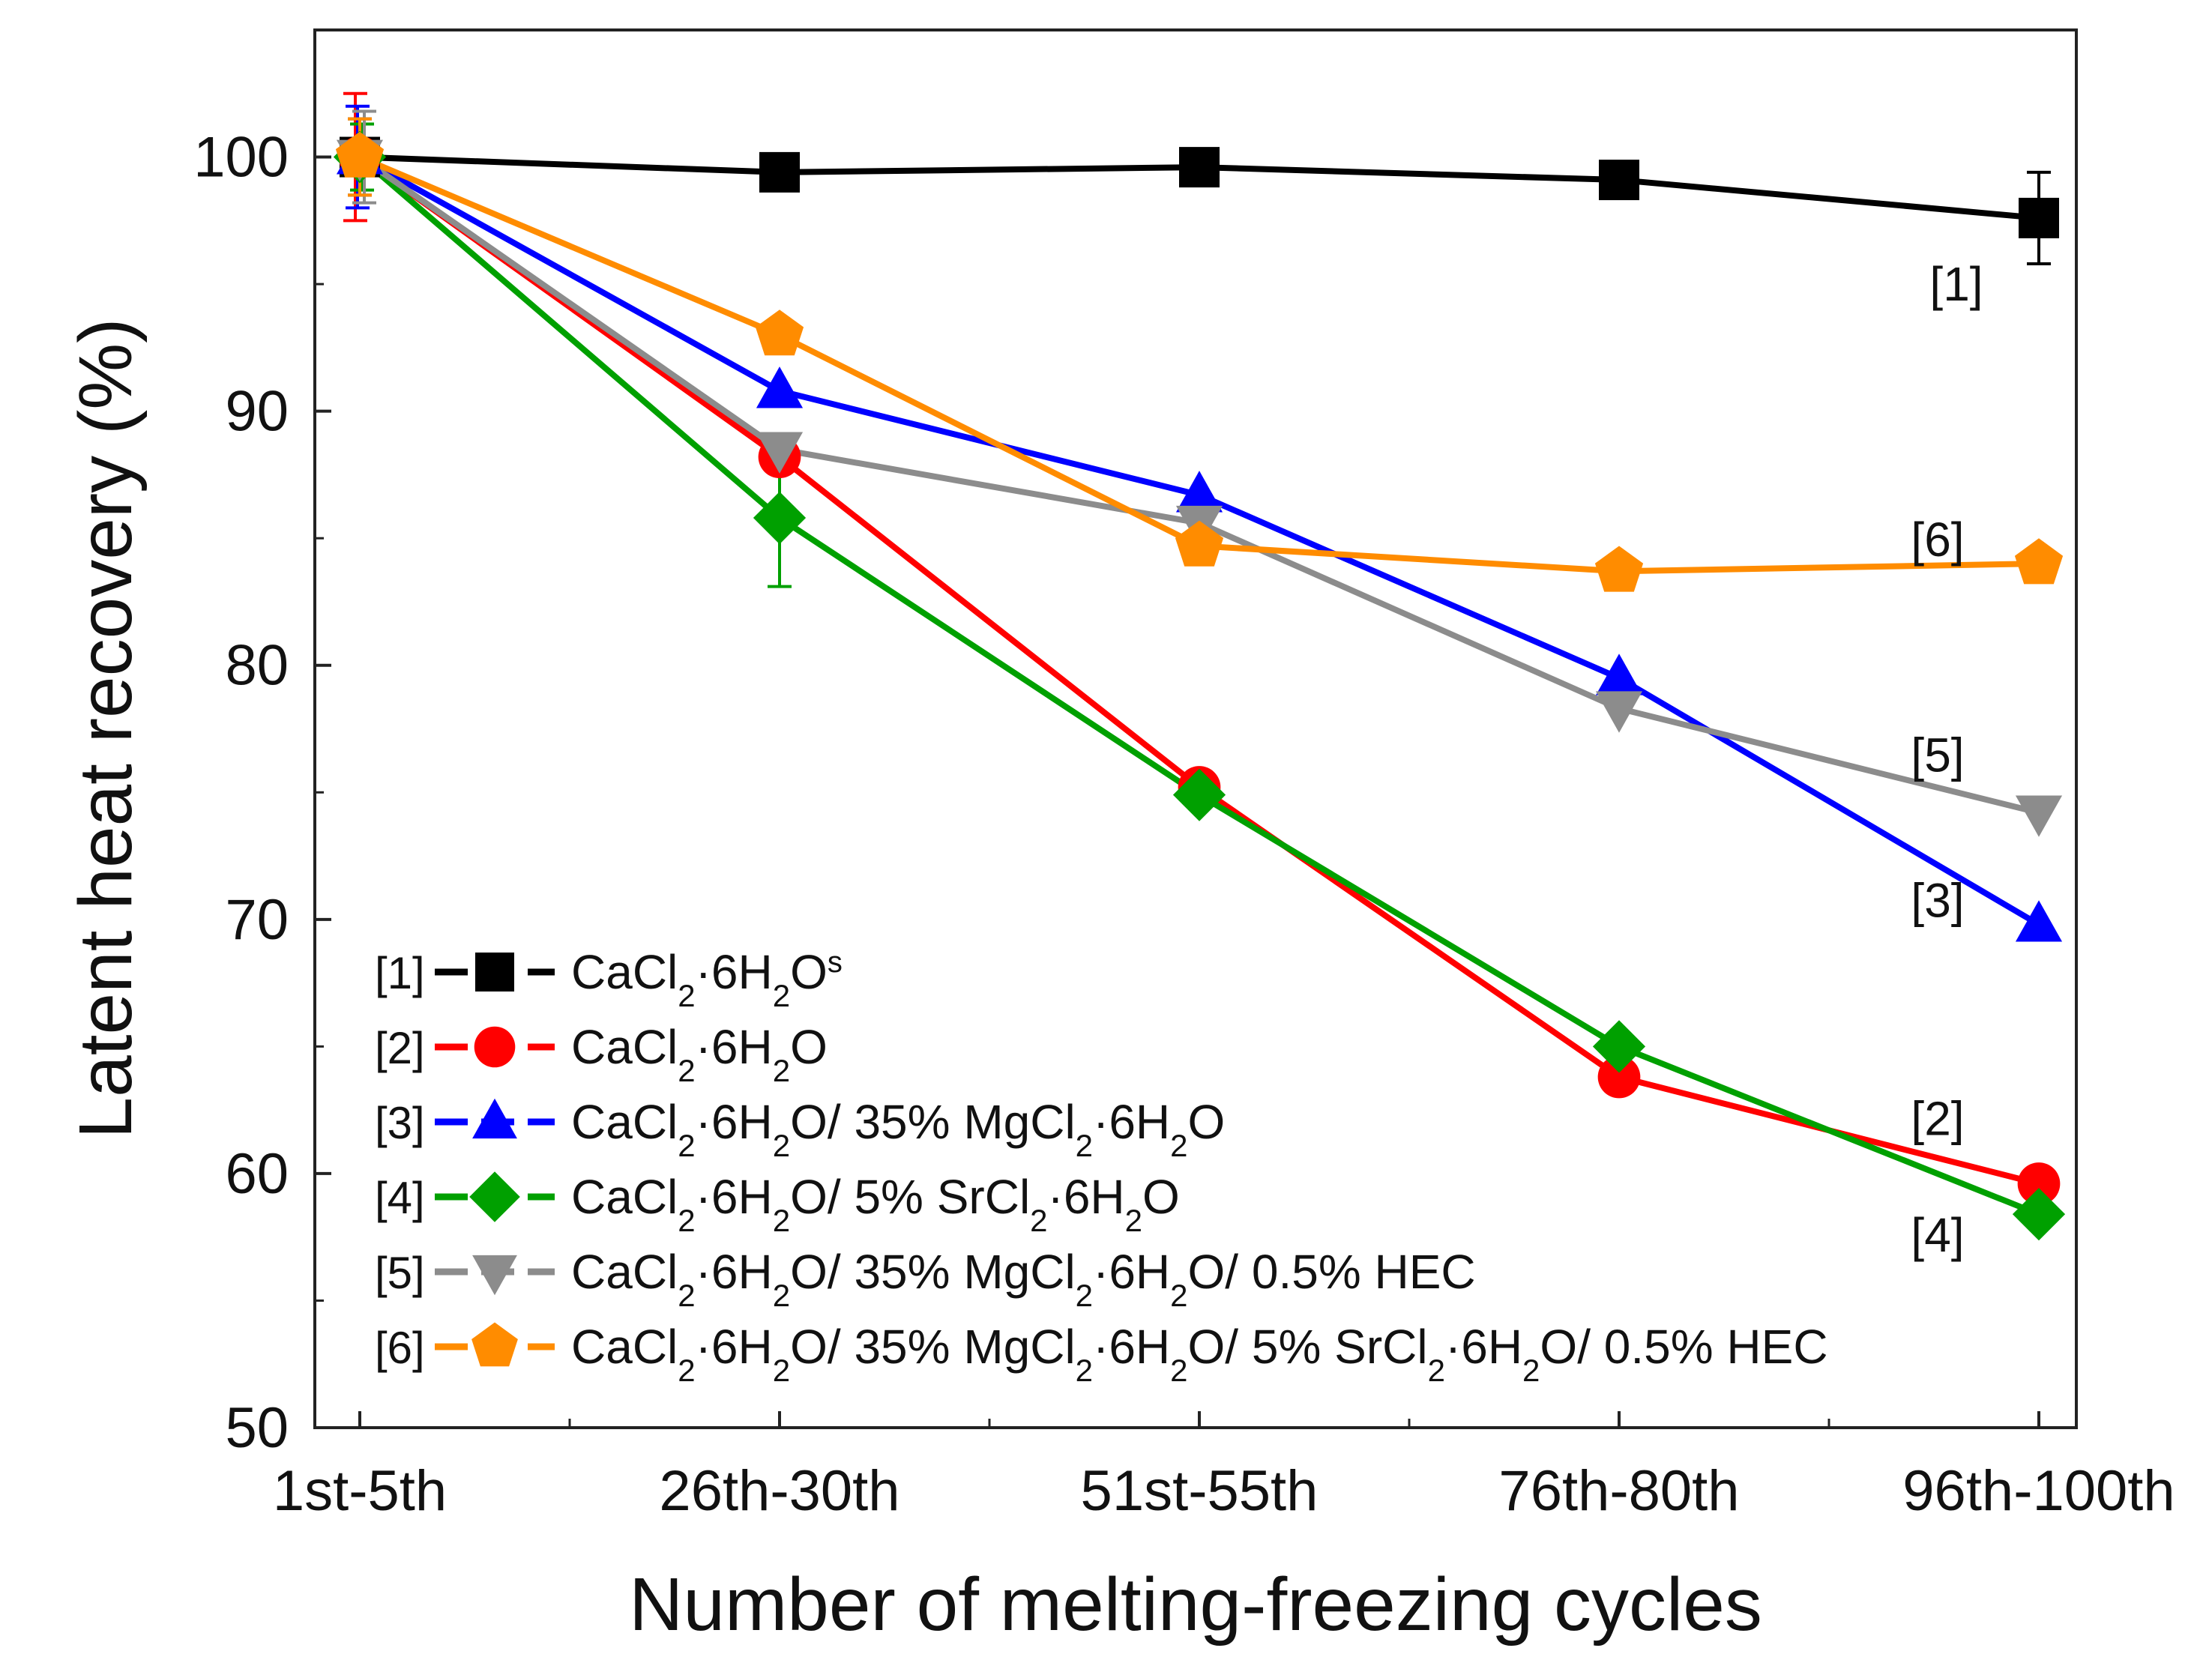  I want to click on y-axis-ticks, so click(323, 728).